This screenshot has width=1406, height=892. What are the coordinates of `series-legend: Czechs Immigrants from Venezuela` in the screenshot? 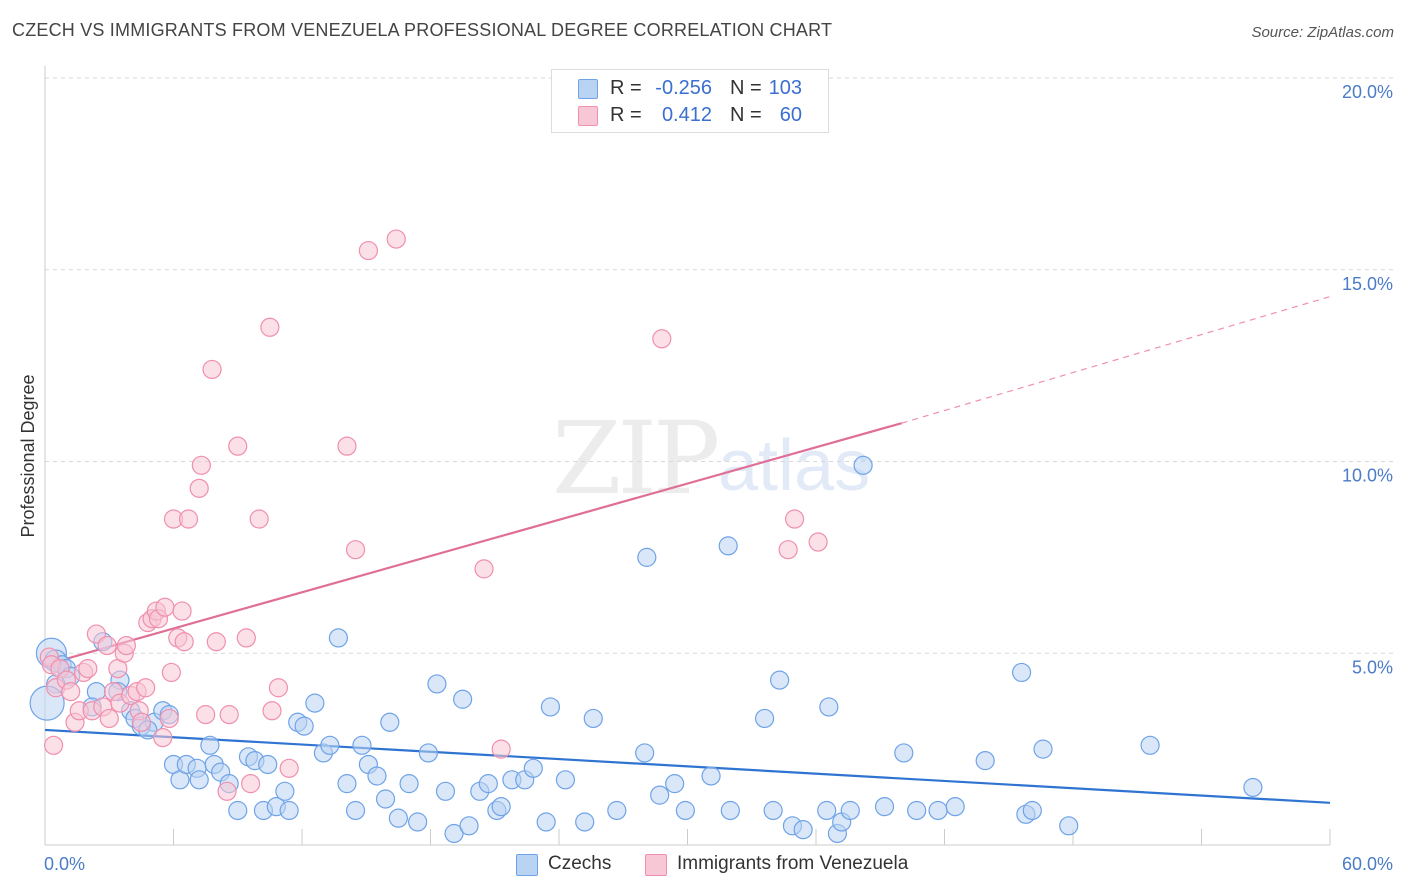 It's located at (703, 865).